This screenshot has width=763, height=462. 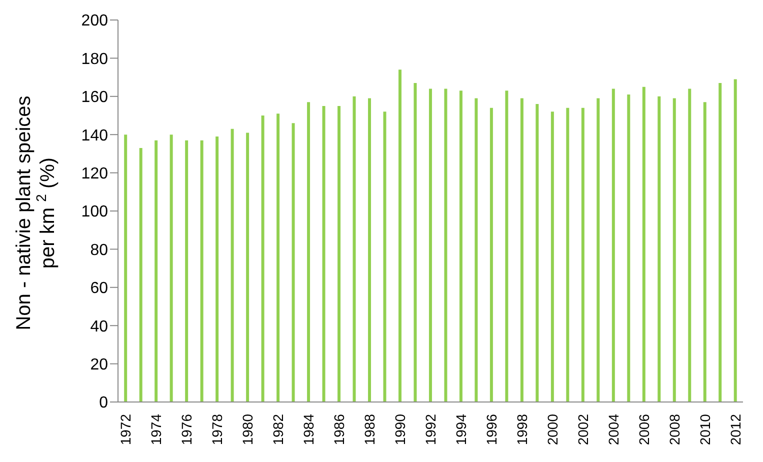 I want to click on x-tick-label: 2012, so click(x=735, y=430).